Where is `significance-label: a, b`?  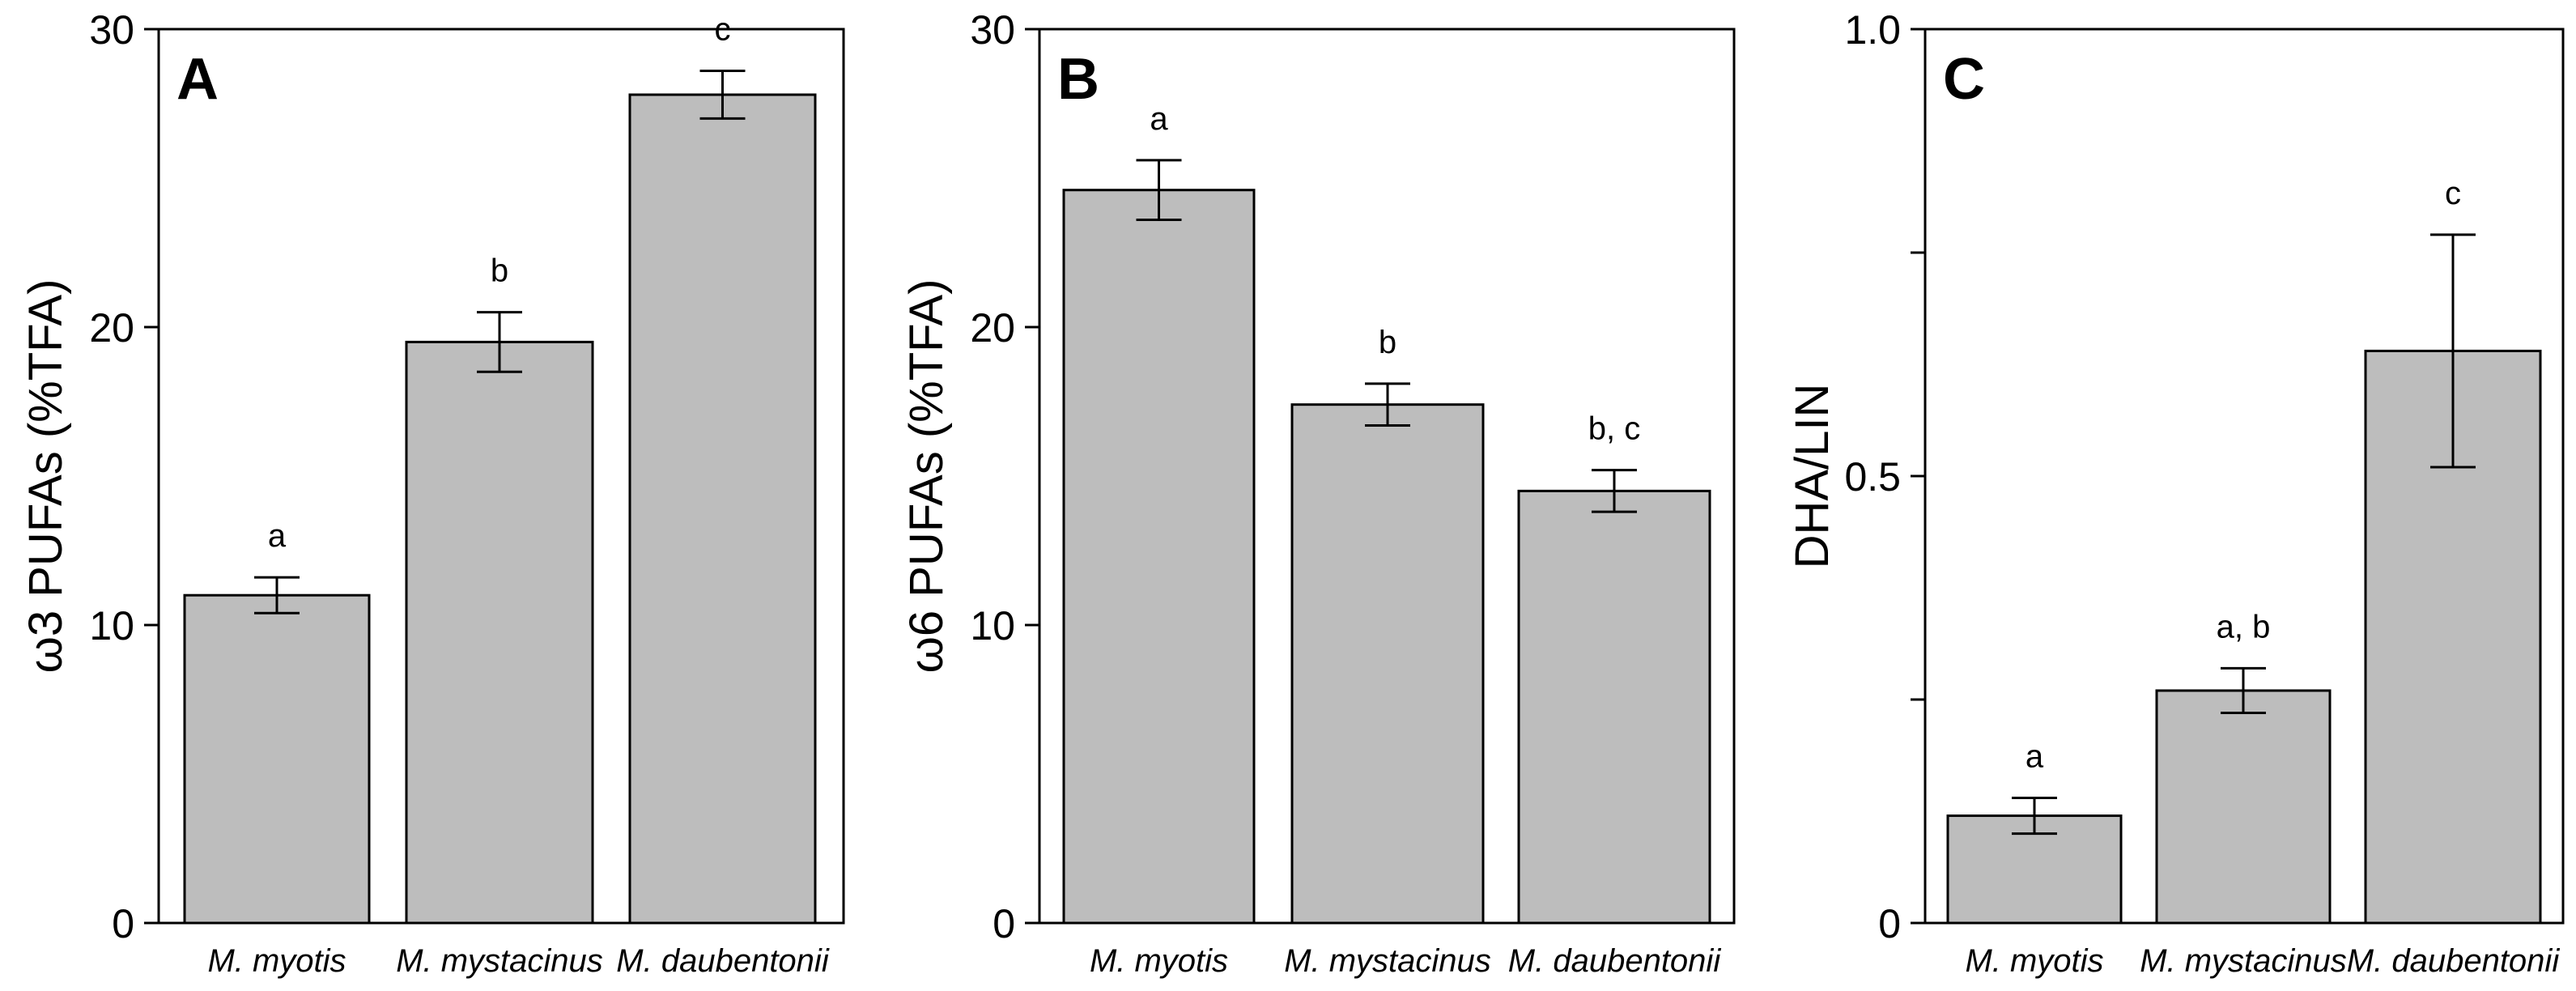
significance-label: a, b is located at coordinates (2244, 626).